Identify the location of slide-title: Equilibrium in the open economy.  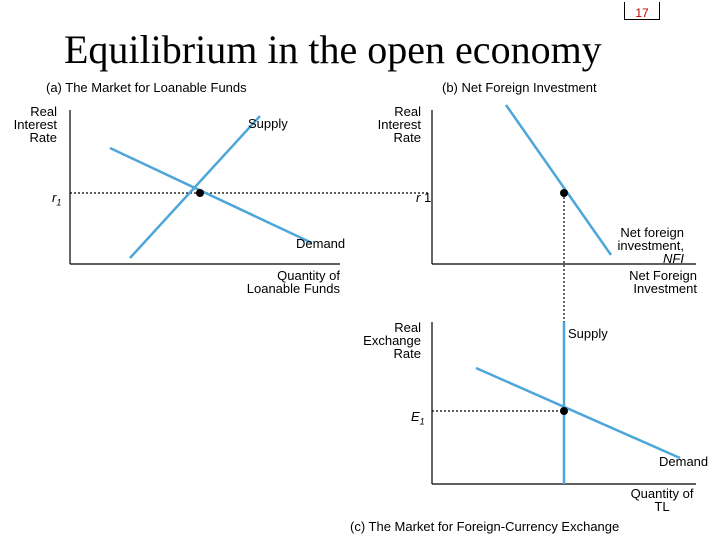
(333, 49).